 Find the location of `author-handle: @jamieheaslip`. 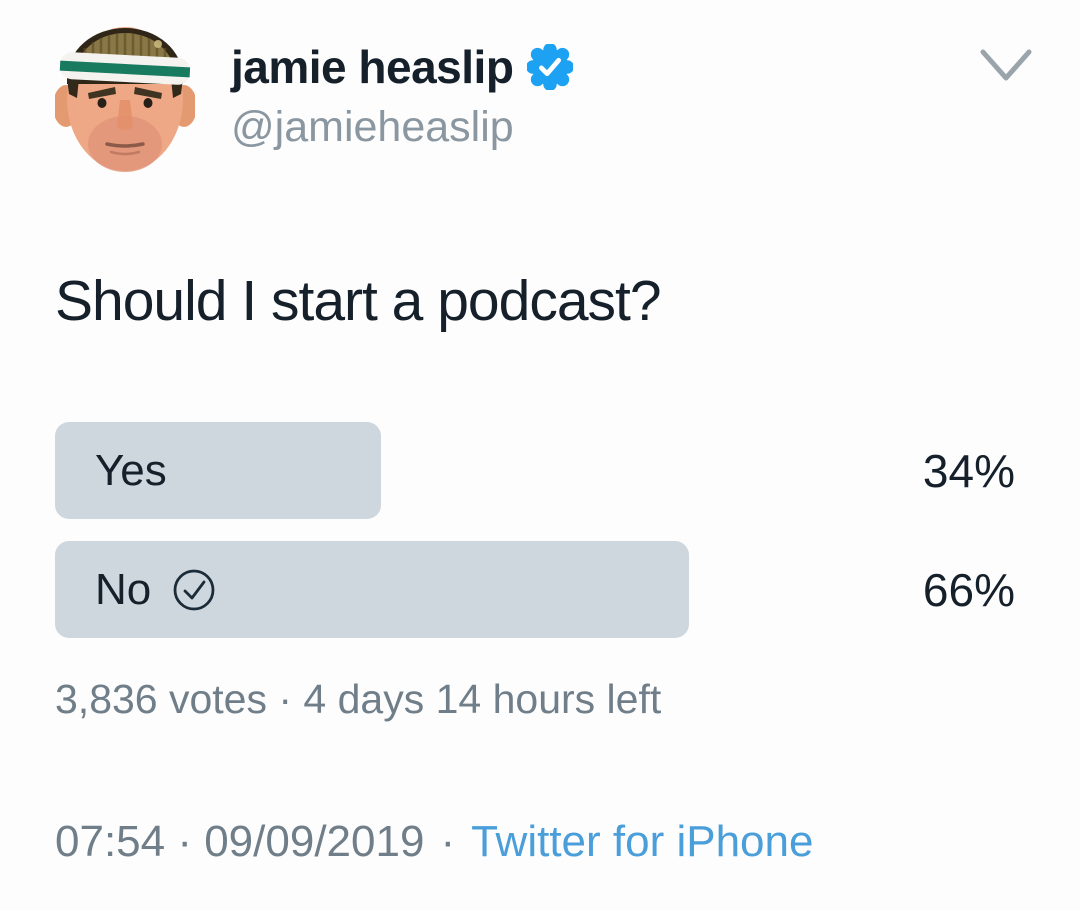

author-handle: @jamieheaslip is located at coordinates (372, 127).